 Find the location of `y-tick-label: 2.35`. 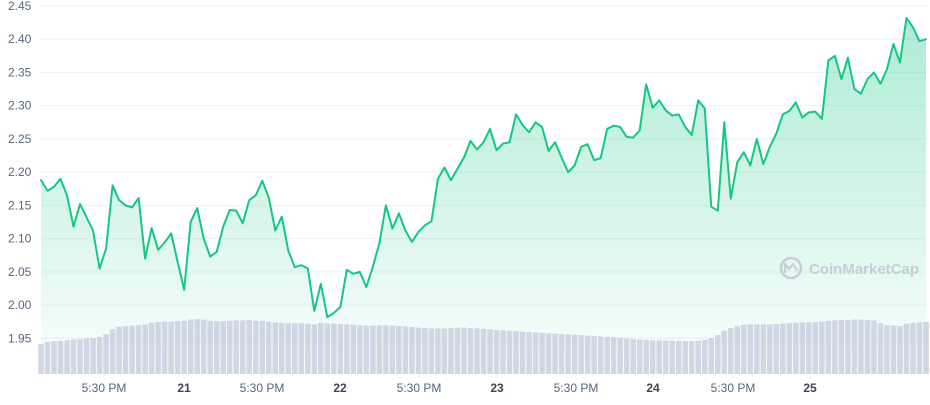

y-tick-label: 2.35 is located at coordinates (20, 72).